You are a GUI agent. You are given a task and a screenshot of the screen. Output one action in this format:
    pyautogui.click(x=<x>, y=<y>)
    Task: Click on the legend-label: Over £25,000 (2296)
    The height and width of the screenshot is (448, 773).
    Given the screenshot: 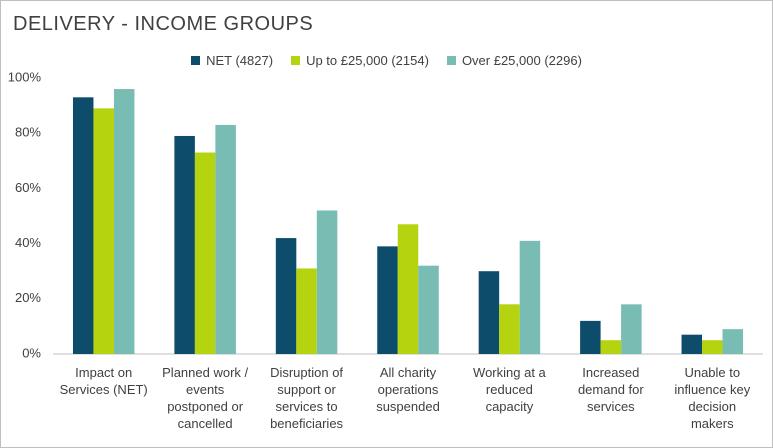 What is the action you would take?
    pyautogui.click(x=521, y=60)
    